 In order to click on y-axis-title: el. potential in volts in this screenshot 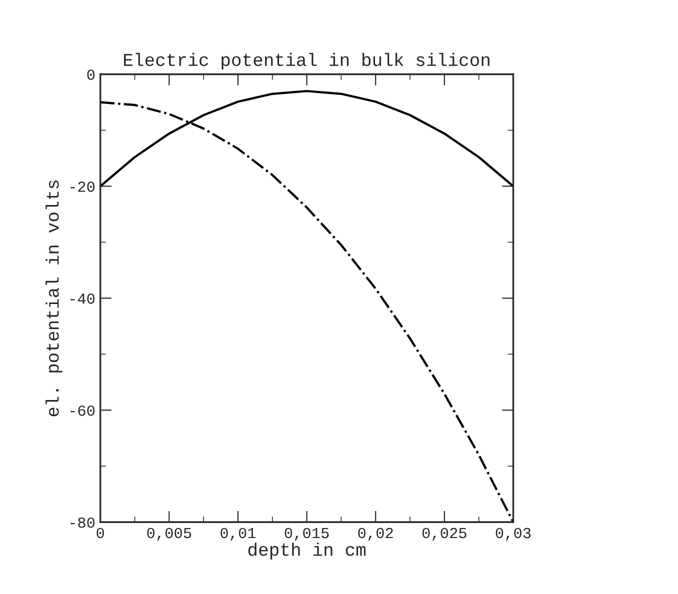, I will do `click(54, 298)`.